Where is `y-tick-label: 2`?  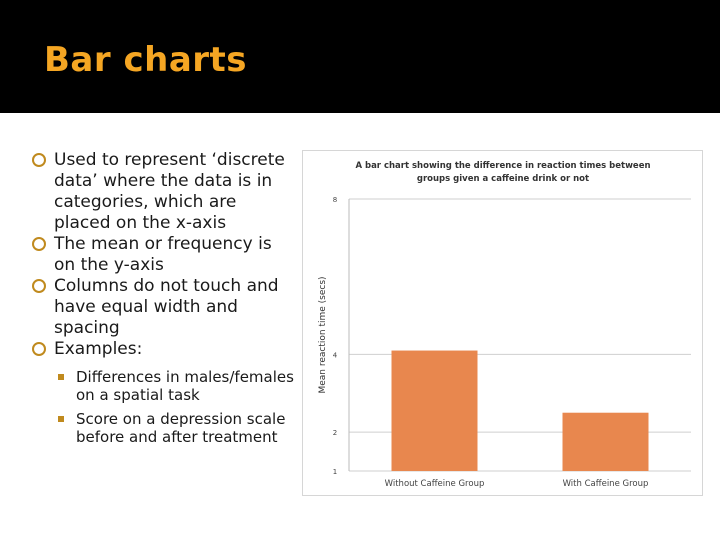 y-tick-label: 2 is located at coordinates (335, 433).